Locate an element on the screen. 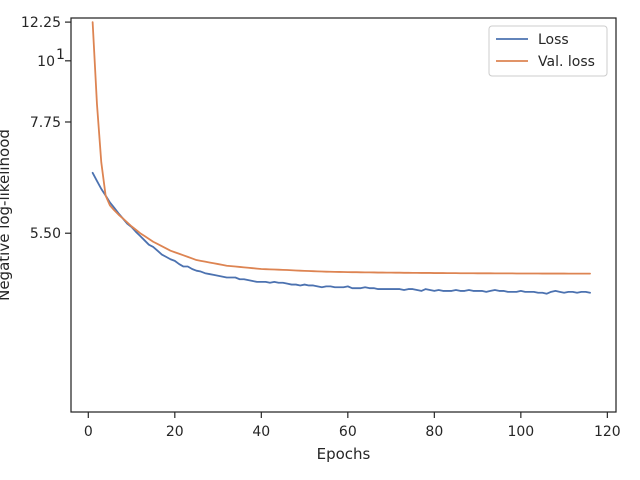 This screenshot has width=640, height=480. x-tick-label: 40 is located at coordinates (261, 432).